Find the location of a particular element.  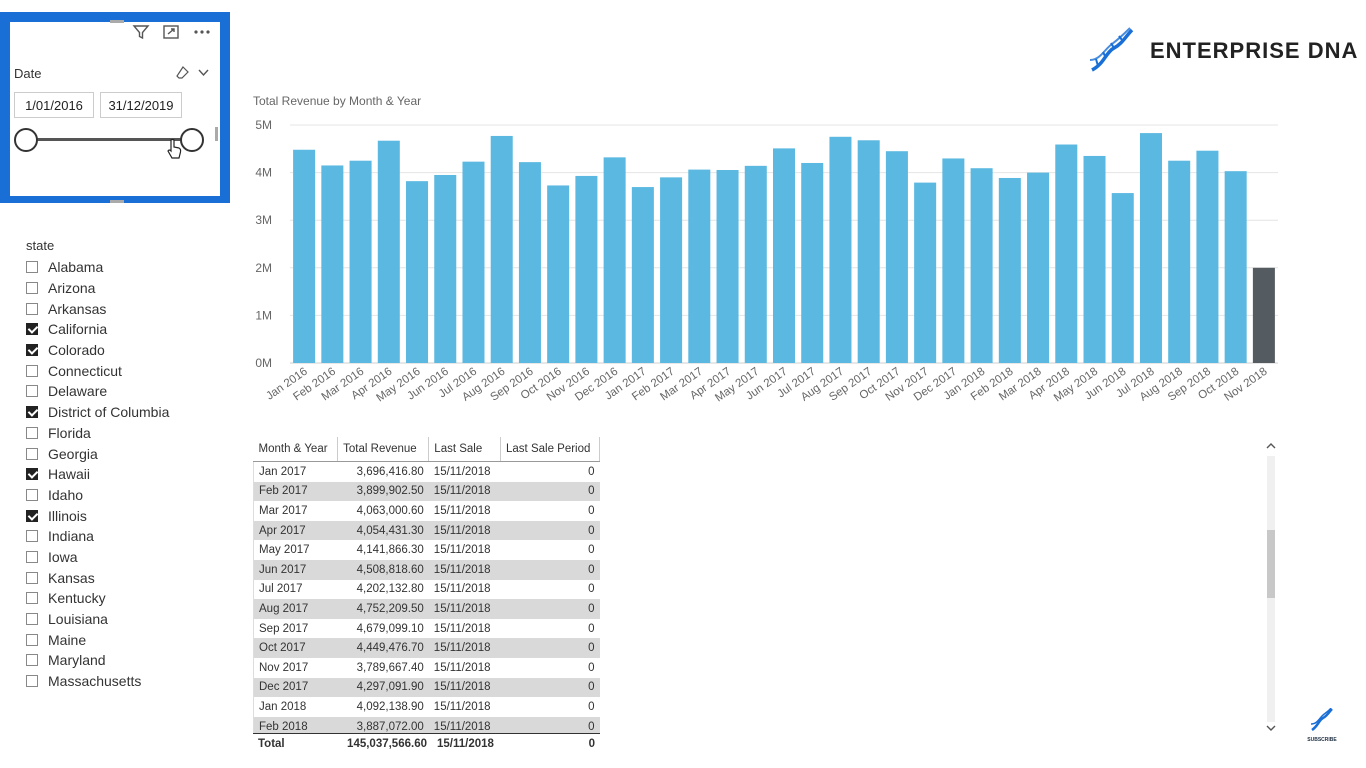

table-row: Oct 2017 4,449,476.70 15/11/2018 0 is located at coordinates (426, 648).